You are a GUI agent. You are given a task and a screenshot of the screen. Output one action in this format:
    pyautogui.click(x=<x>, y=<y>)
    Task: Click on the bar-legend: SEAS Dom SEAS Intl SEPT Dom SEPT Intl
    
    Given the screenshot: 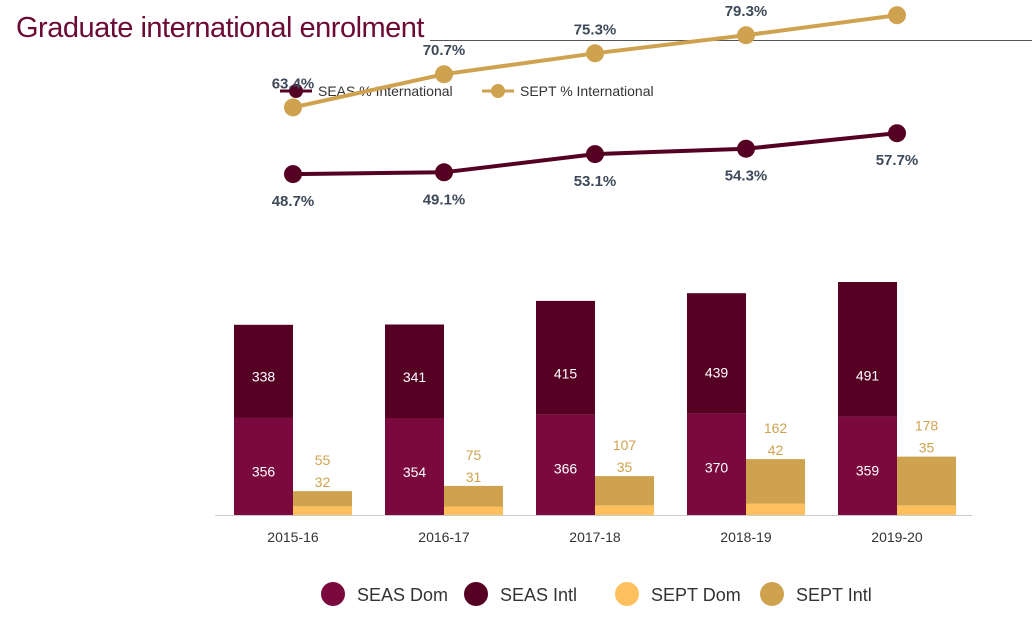 What is the action you would take?
    pyautogui.click(x=596, y=594)
    